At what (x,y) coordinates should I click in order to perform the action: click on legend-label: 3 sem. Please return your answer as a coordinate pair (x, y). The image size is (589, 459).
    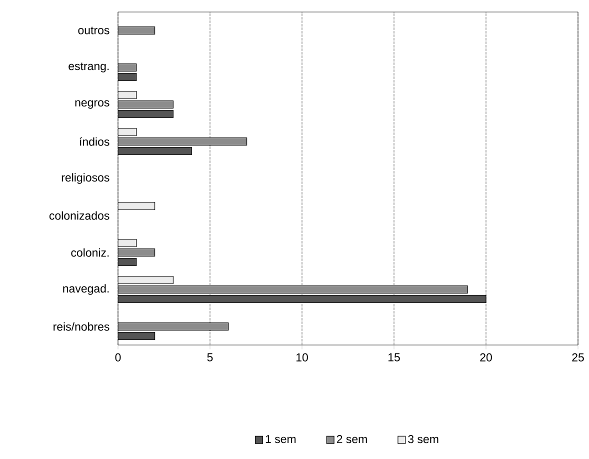
    Looking at the image, I should click on (423, 439).